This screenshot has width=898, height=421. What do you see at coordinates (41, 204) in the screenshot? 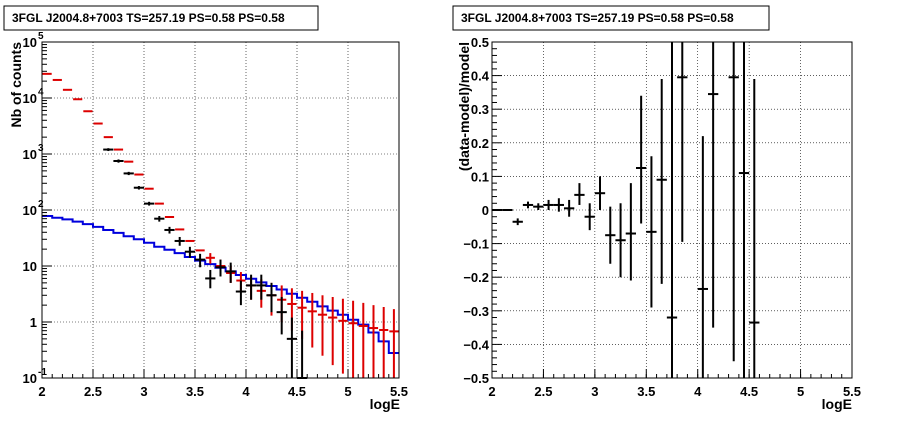
I see `spectrum-y-tick-exponent: 2` at bounding box center [41, 204].